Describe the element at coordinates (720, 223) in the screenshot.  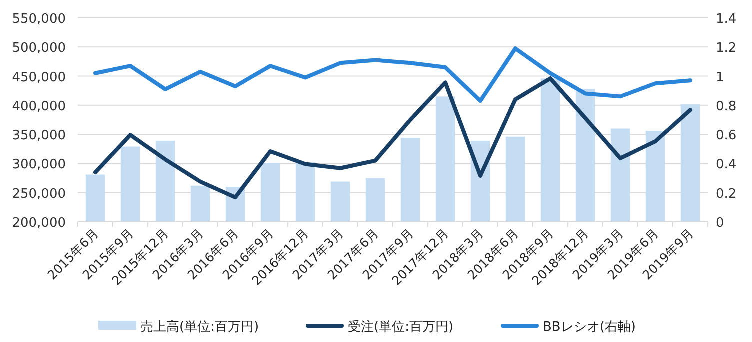
I see `y2-tick-label: 0` at that location.